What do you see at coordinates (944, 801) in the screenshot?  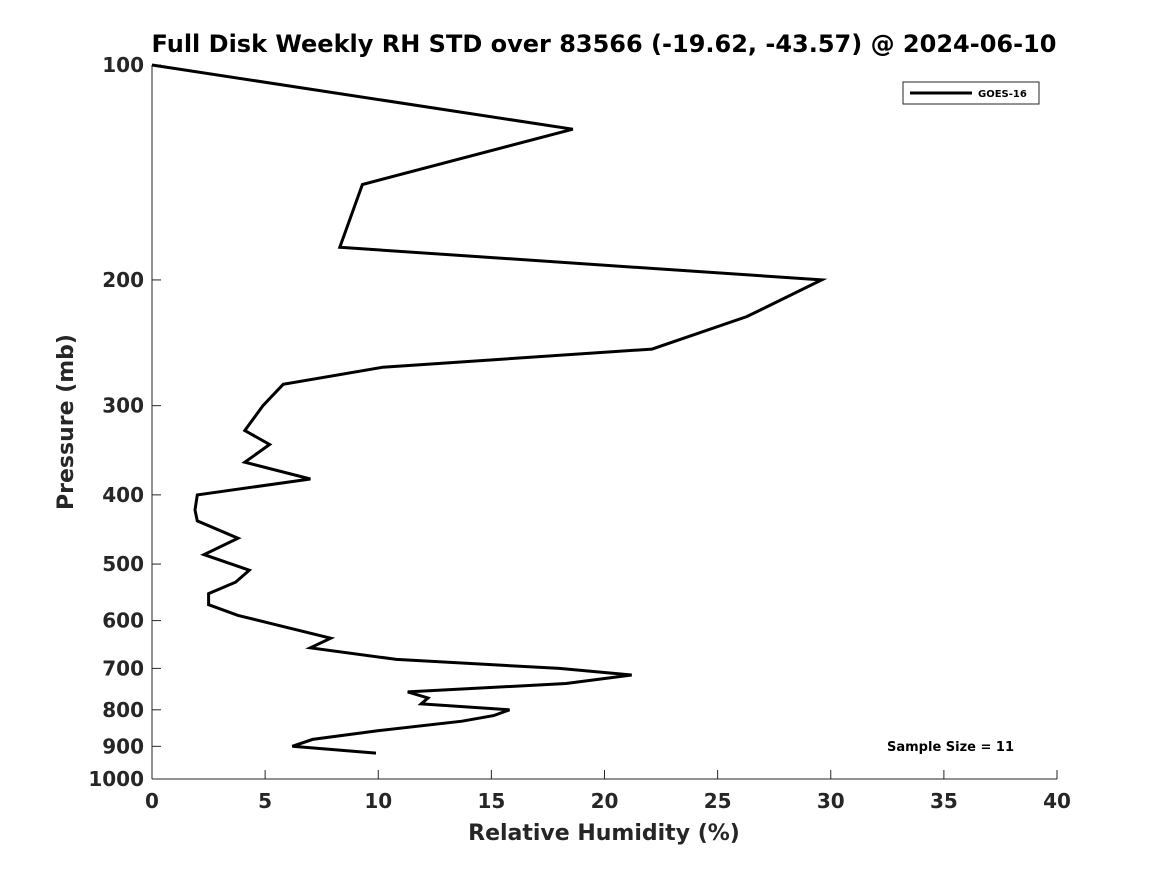 I see `x-tick-label: 35` at bounding box center [944, 801].